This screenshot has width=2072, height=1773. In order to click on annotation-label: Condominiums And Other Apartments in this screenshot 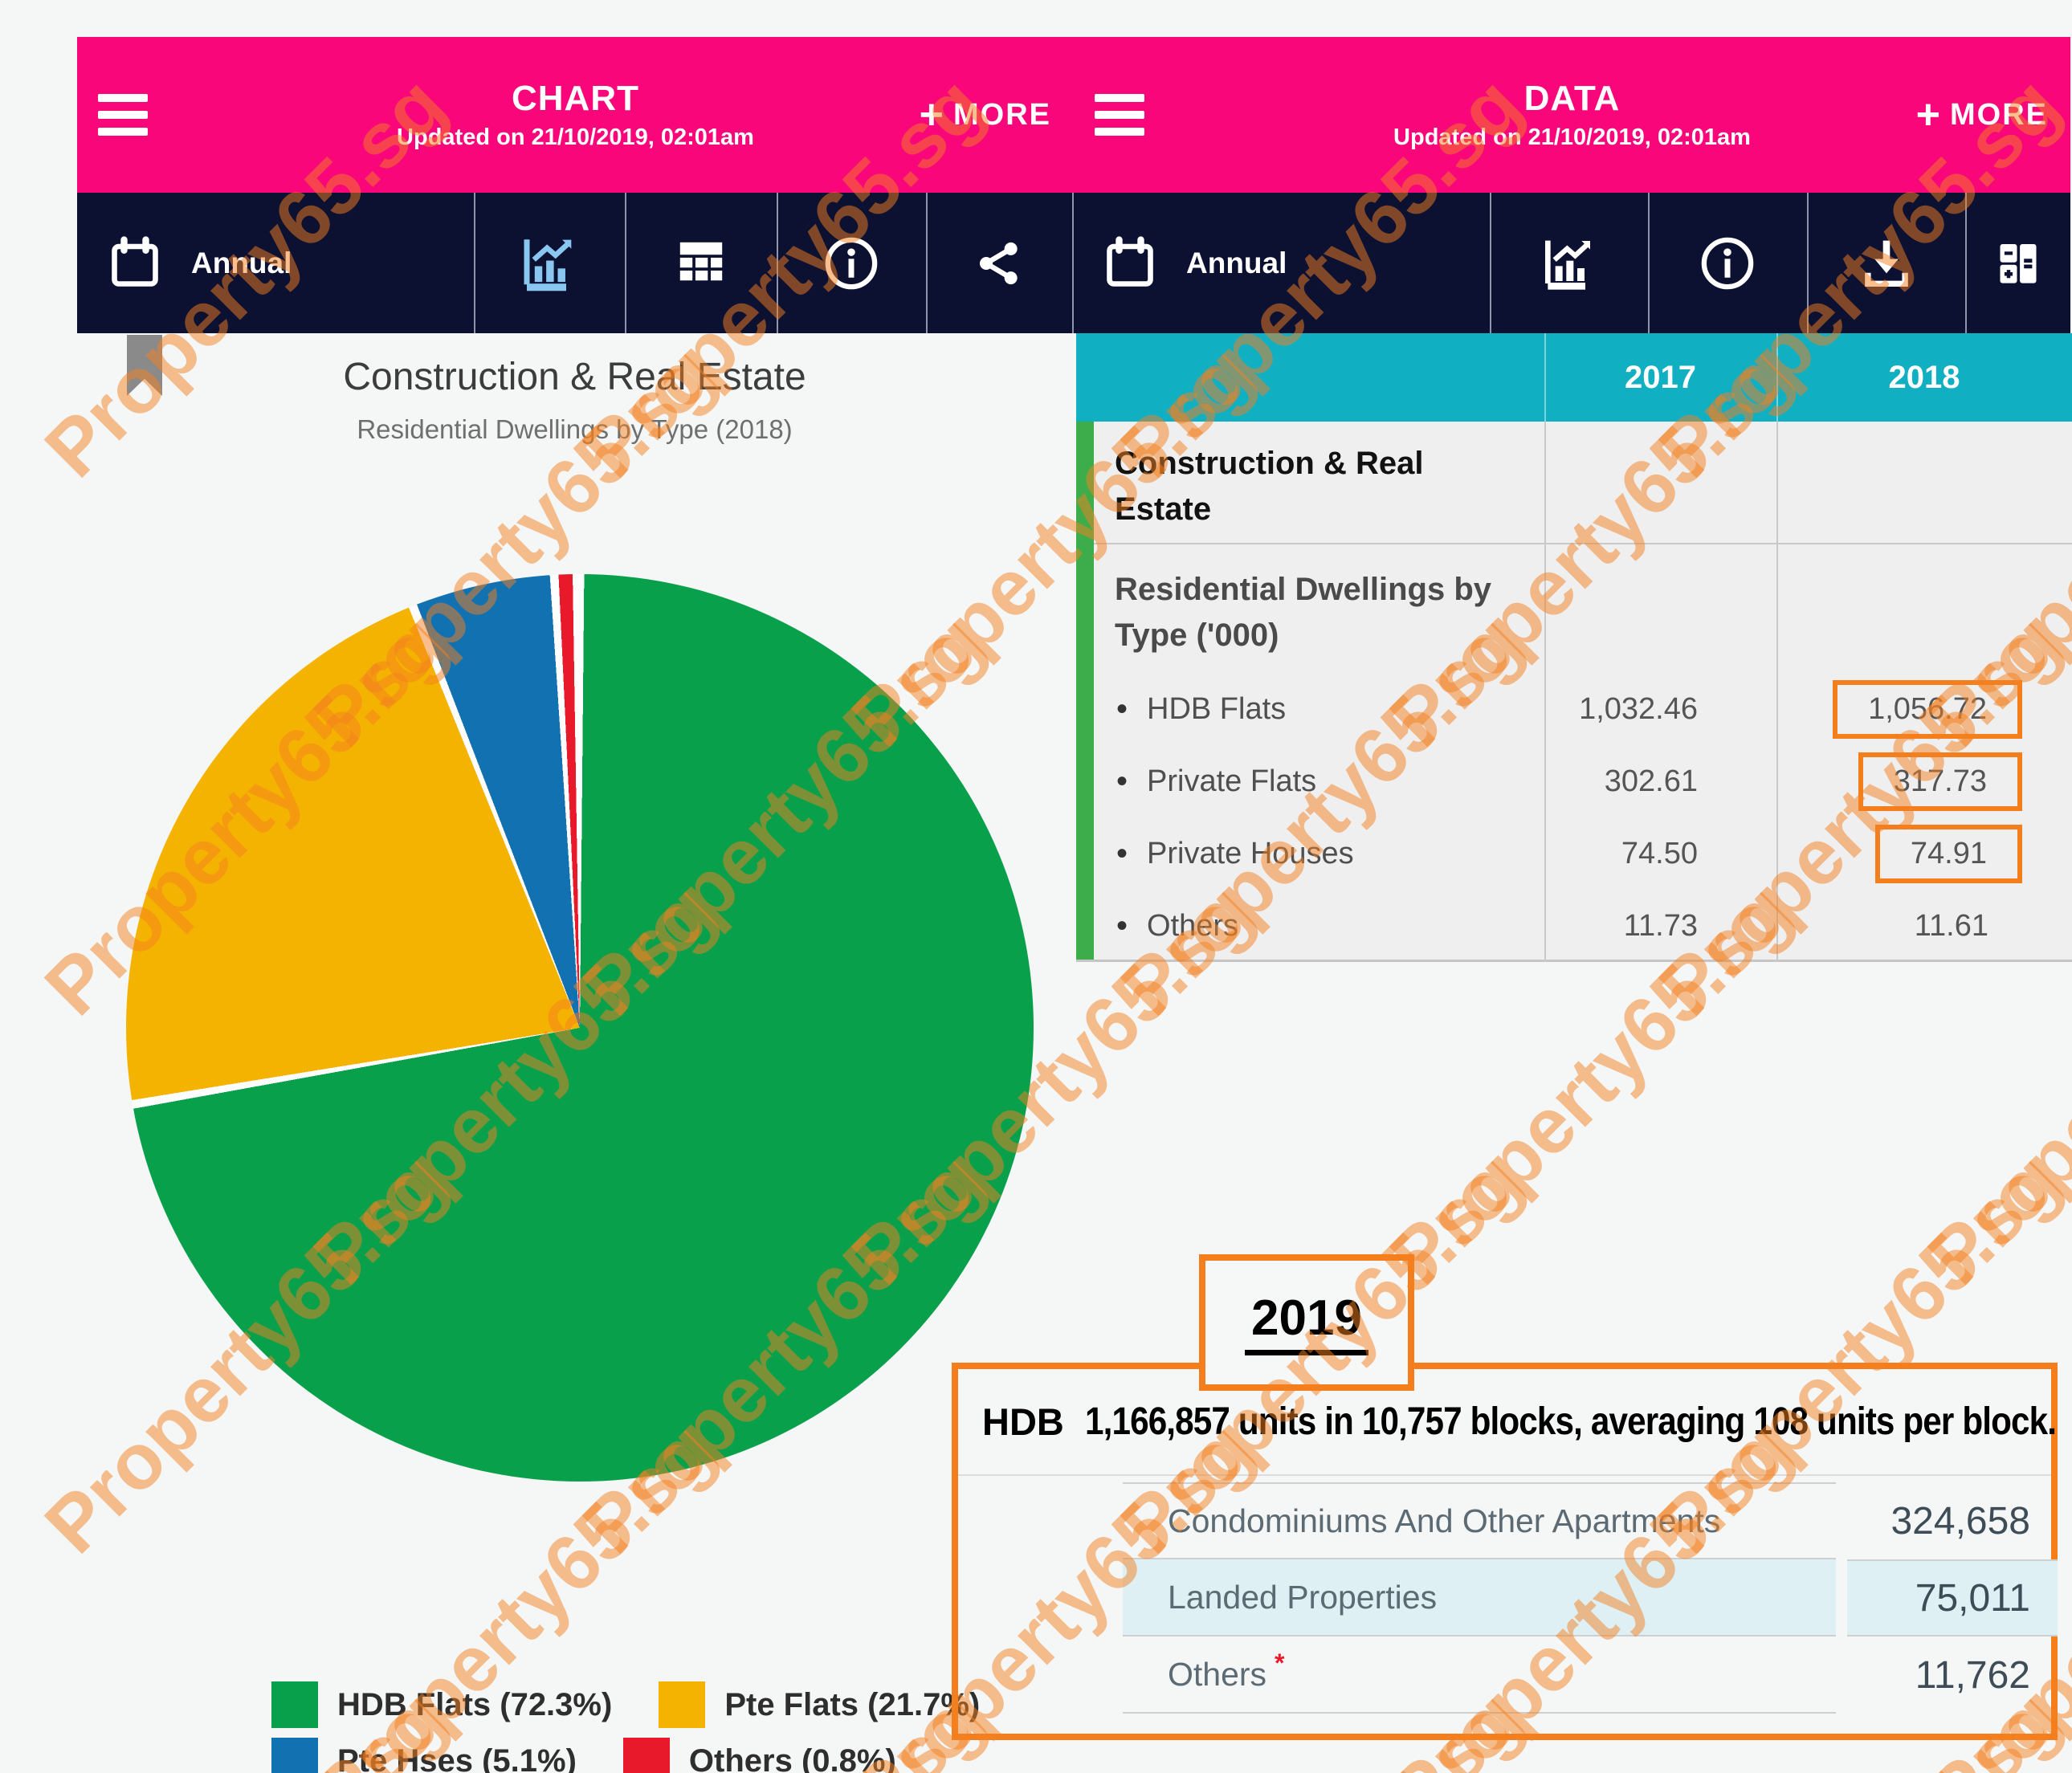, I will do `click(1479, 1520)`.